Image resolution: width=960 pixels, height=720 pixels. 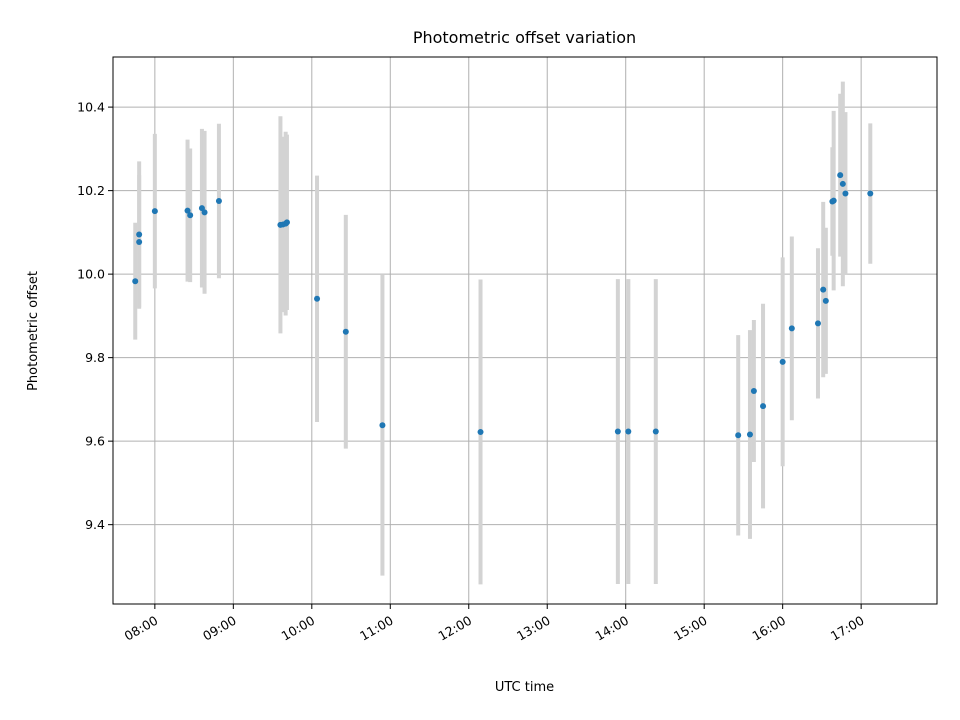 I want to click on x-axis-label: UTC time, so click(x=524, y=687).